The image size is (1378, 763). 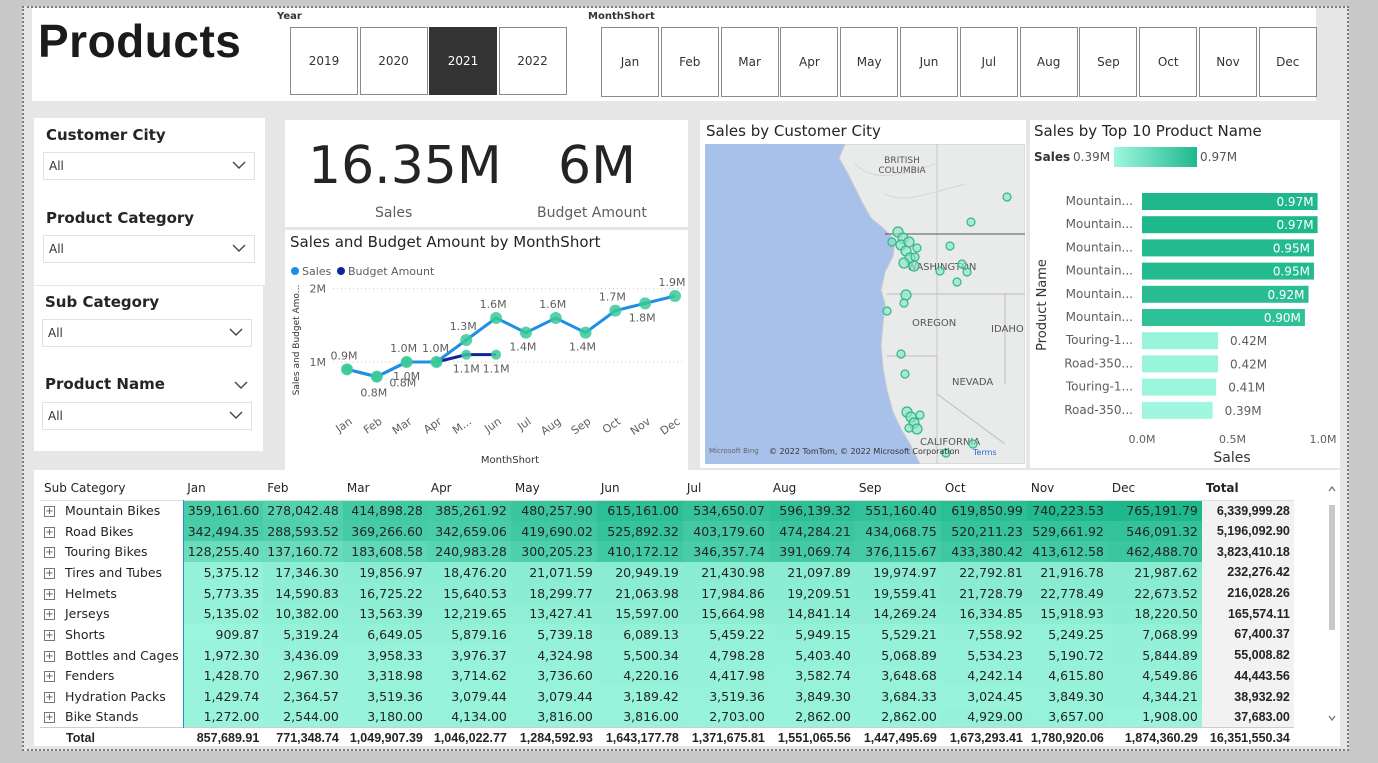 I want to click on column-header: Total, so click(x=1222, y=487).